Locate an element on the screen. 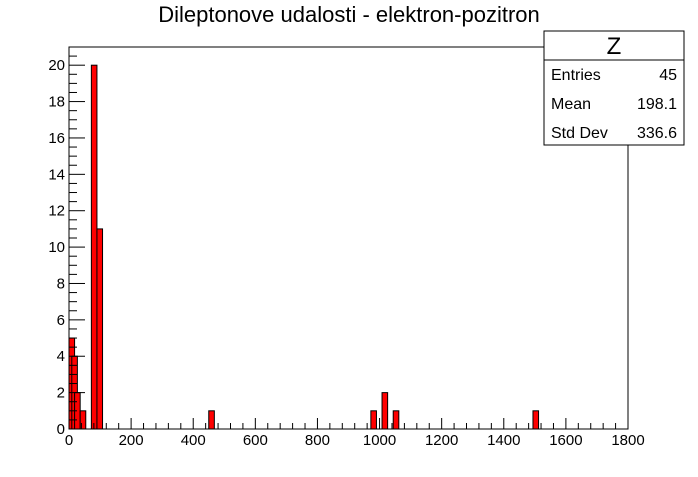 Image resolution: width=698 pixels, height=477 pixels. y-tick-label: 12 is located at coordinates (56, 211).